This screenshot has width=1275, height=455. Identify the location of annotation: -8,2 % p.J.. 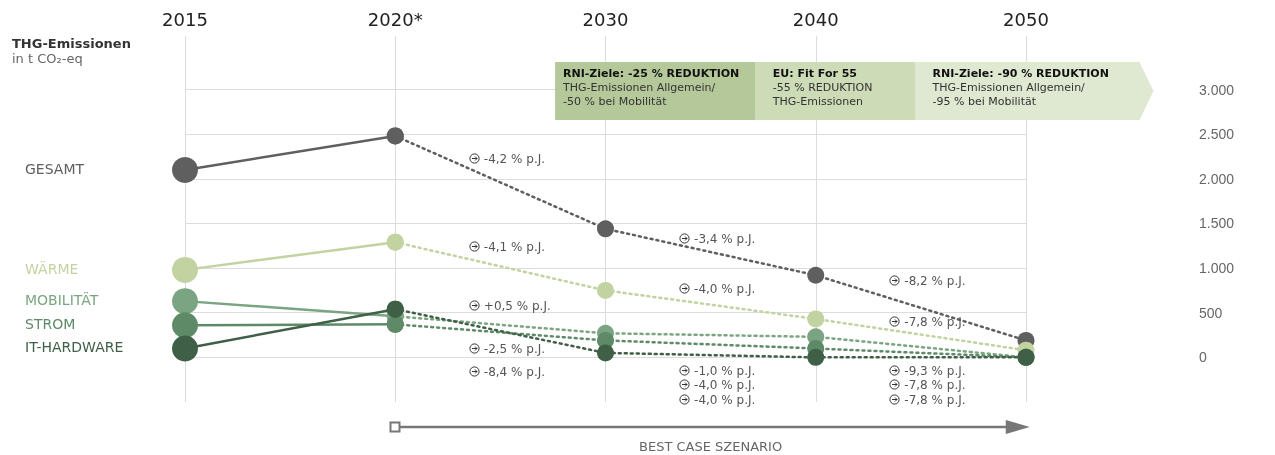
(934, 281).